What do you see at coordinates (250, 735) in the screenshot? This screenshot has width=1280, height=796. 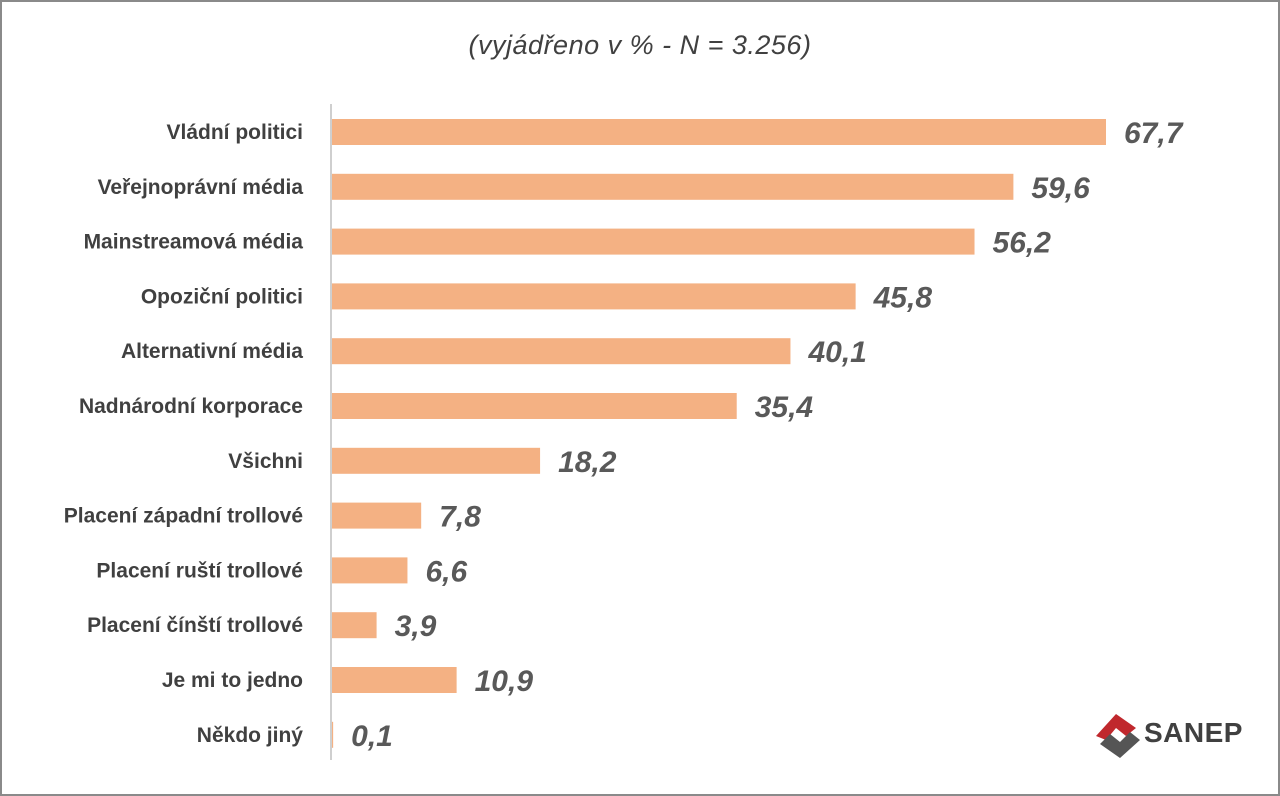 I see `category-label: Někdo jiný` at bounding box center [250, 735].